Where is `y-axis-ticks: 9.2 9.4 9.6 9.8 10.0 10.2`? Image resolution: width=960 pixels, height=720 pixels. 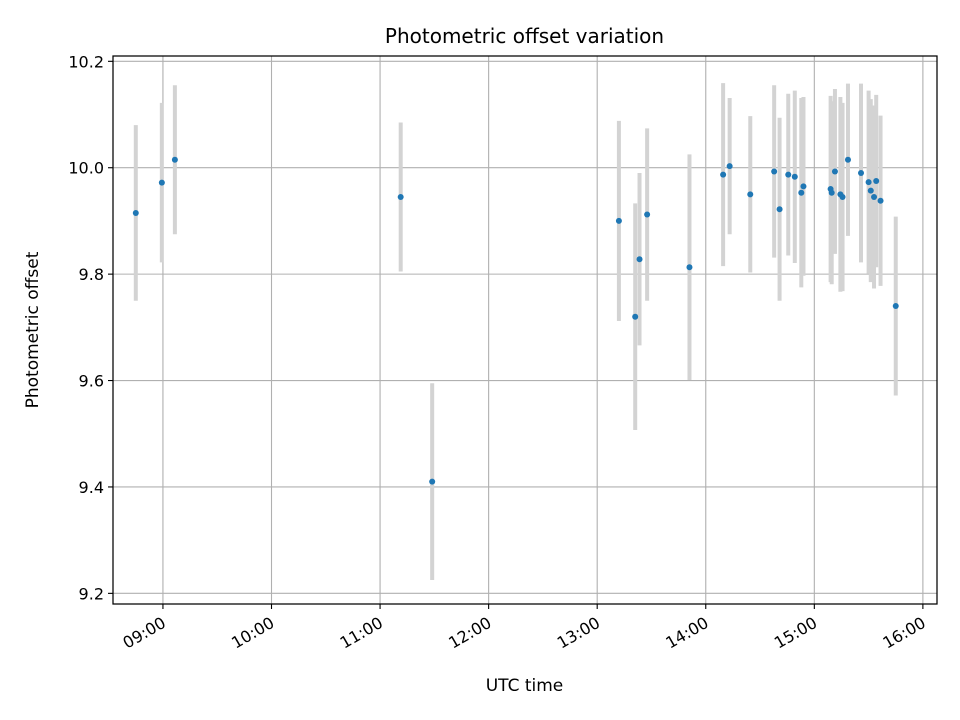
y-axis-ticks: 9.2 9.4 9.6 9.8 10.0 10.2 is located at coordinates (90, 327).